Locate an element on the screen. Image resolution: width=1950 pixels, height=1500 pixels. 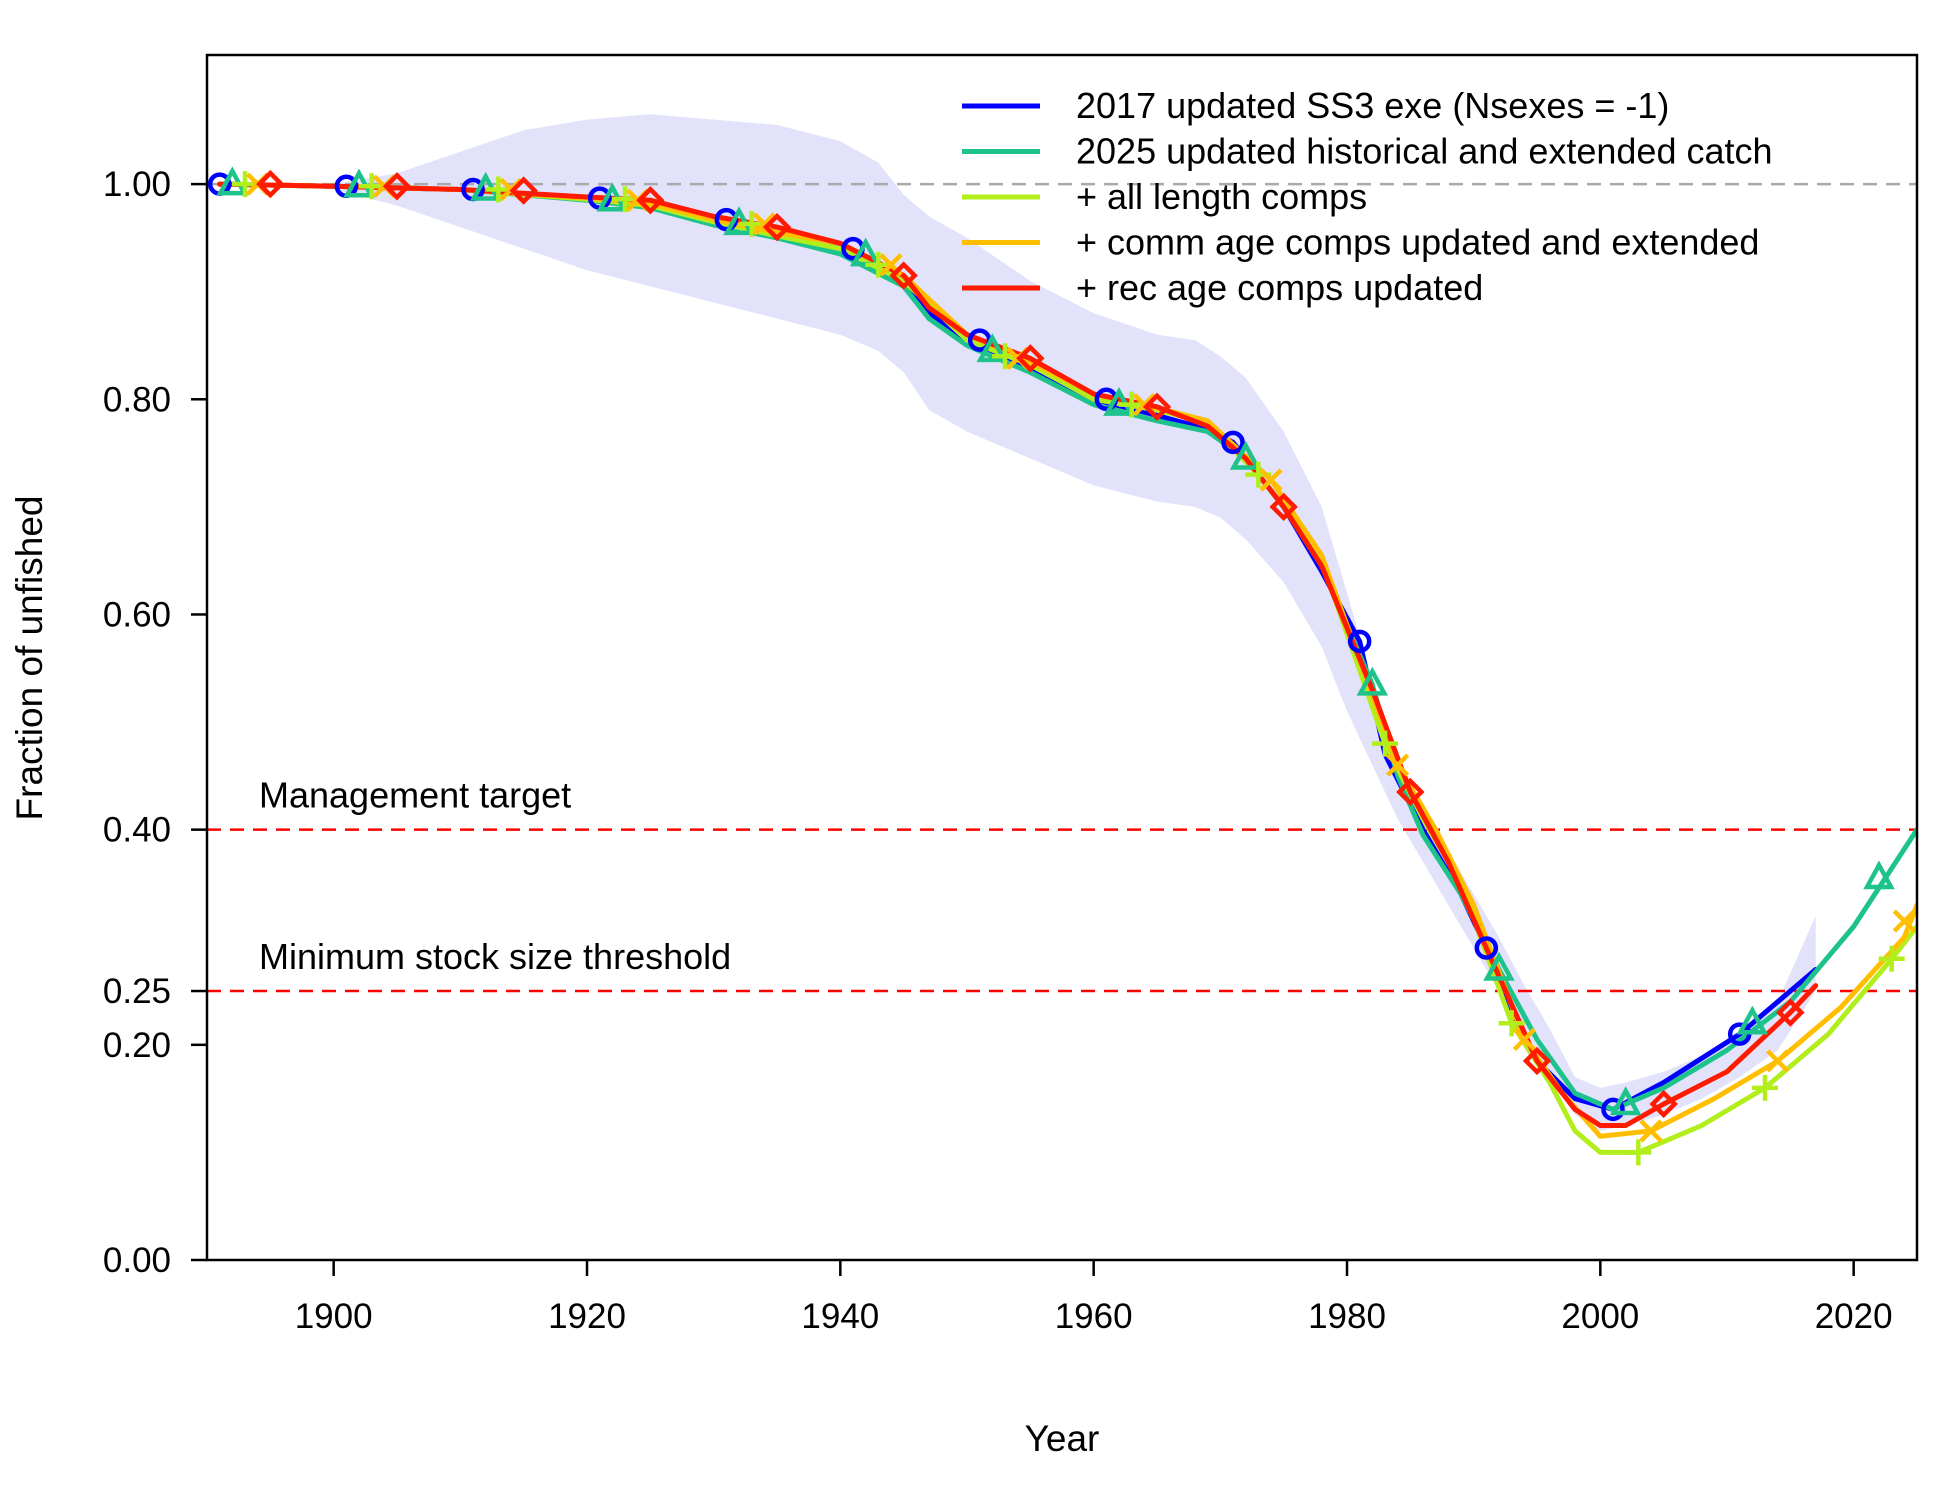
legend-label-2: + all length comps is located at coordinates (1221, 196).